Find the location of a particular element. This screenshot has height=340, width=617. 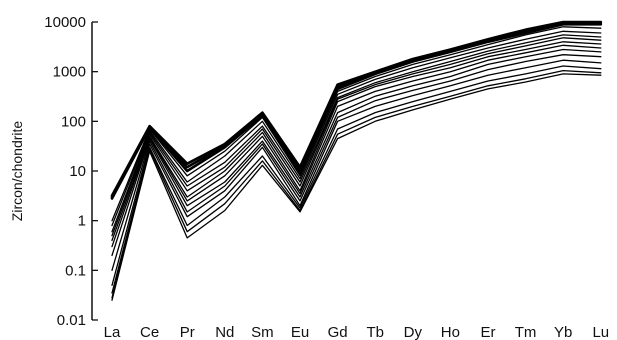

x-tick-label-nd: Nd is located at coordinates (224, 332).